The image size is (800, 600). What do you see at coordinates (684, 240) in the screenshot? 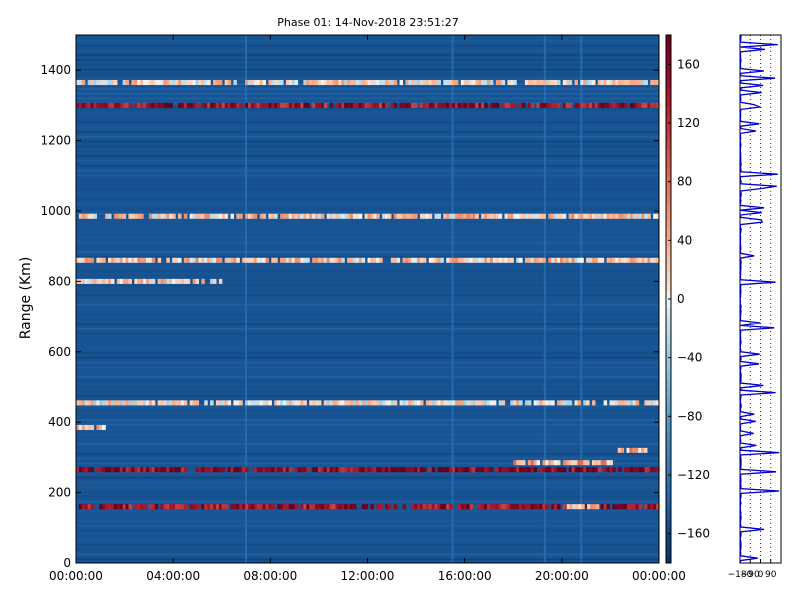
I see `colorbar-tick-label: 40` at bounding box center [684, 240].